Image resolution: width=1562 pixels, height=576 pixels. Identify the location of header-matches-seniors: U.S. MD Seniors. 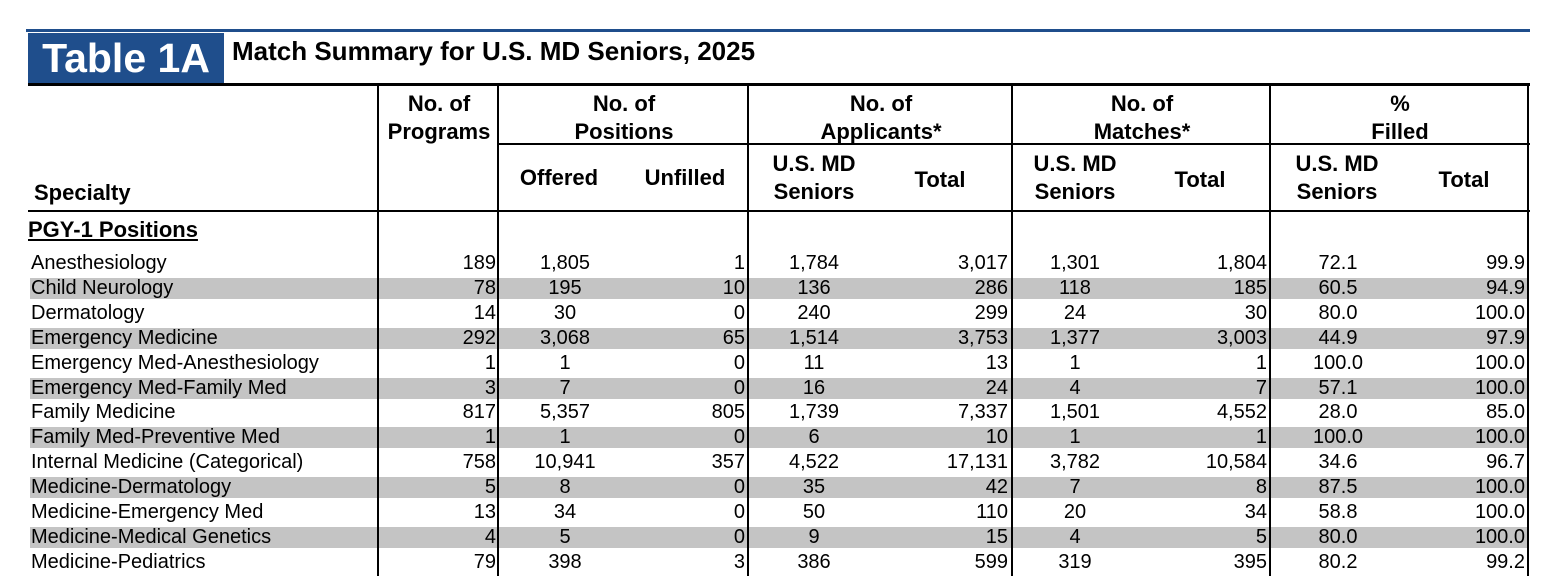
(1075, 178).